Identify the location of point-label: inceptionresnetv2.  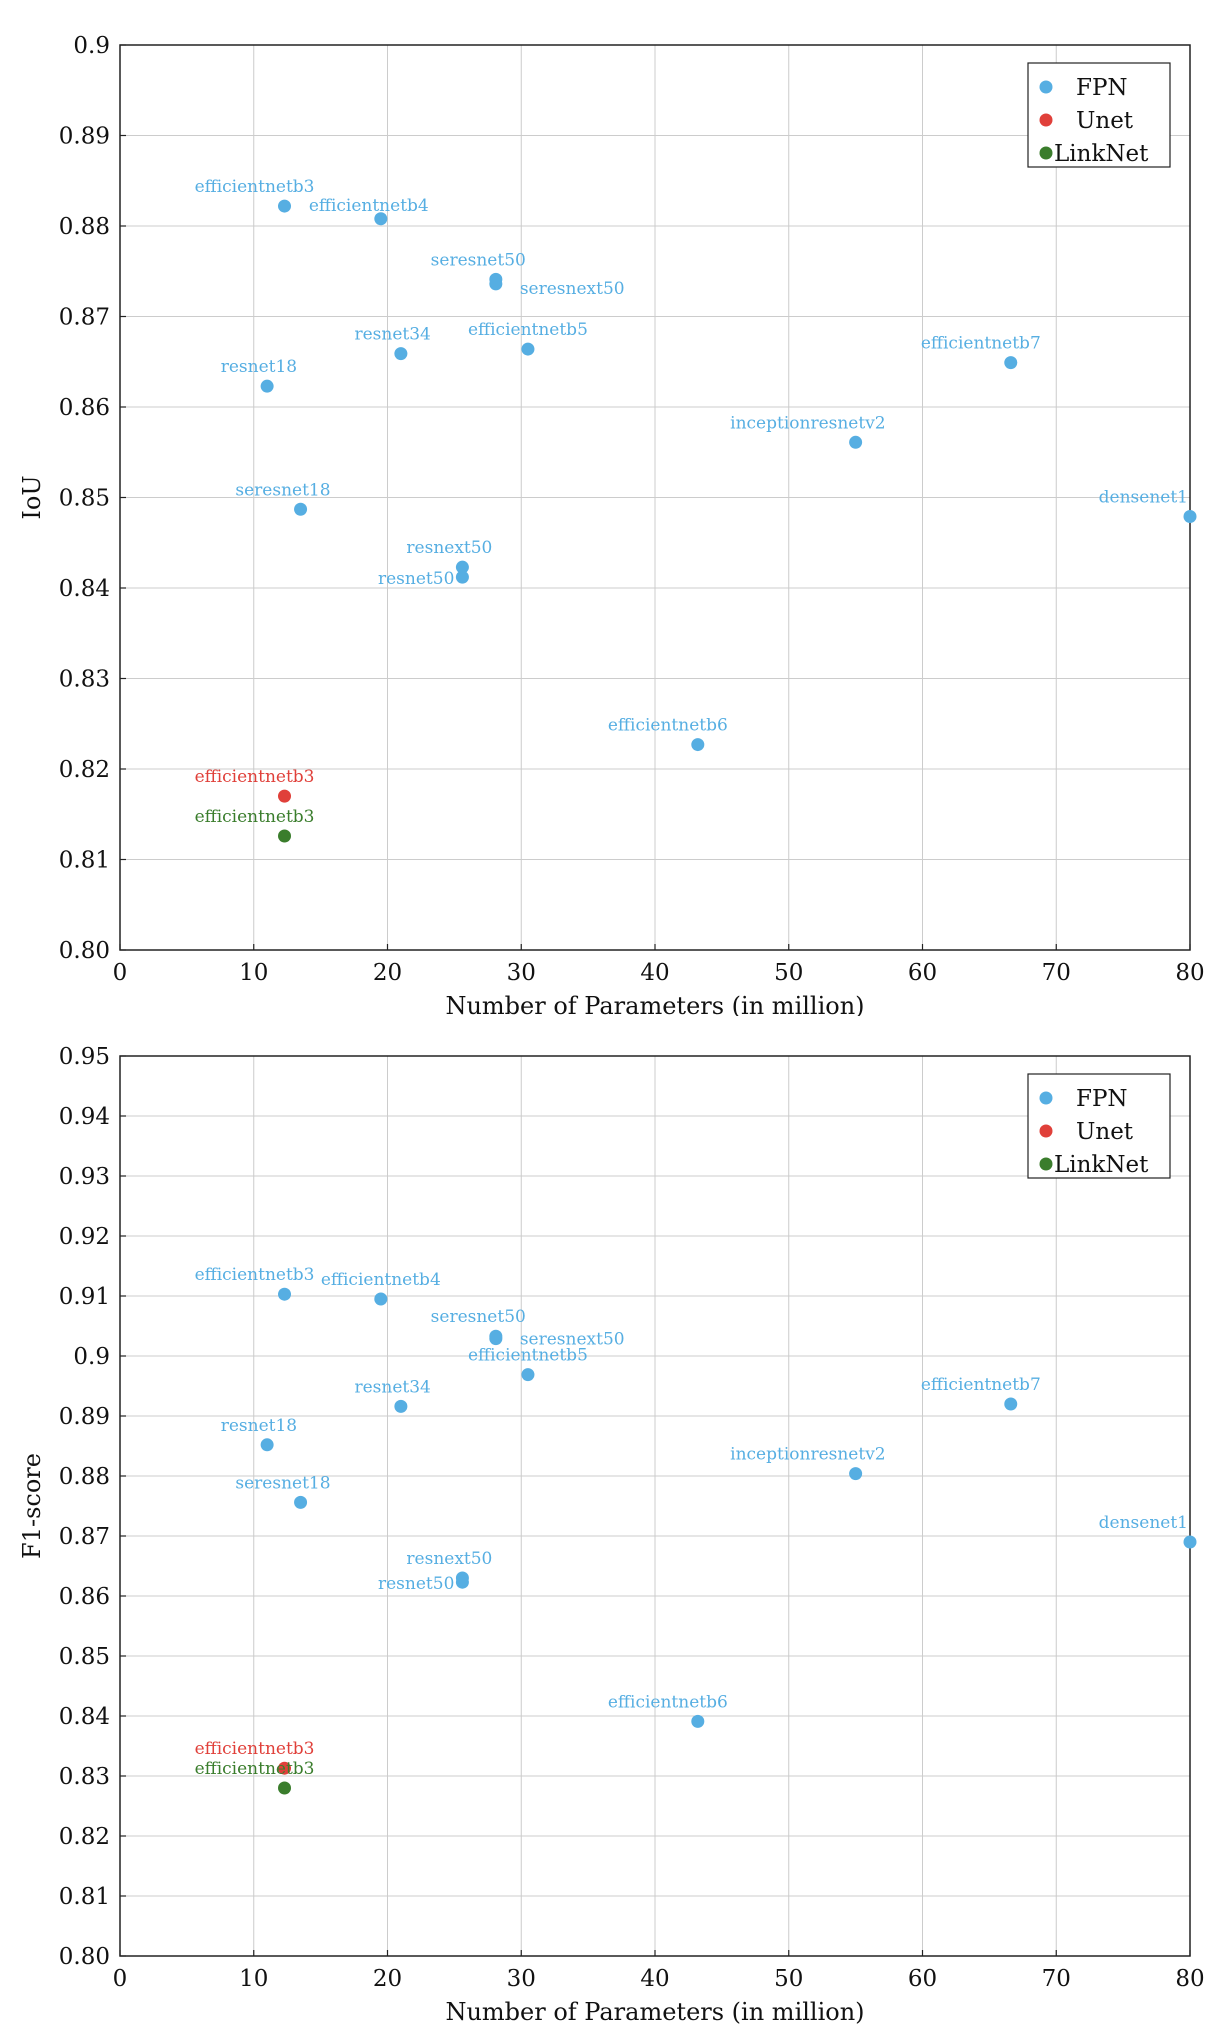
(807, 423).